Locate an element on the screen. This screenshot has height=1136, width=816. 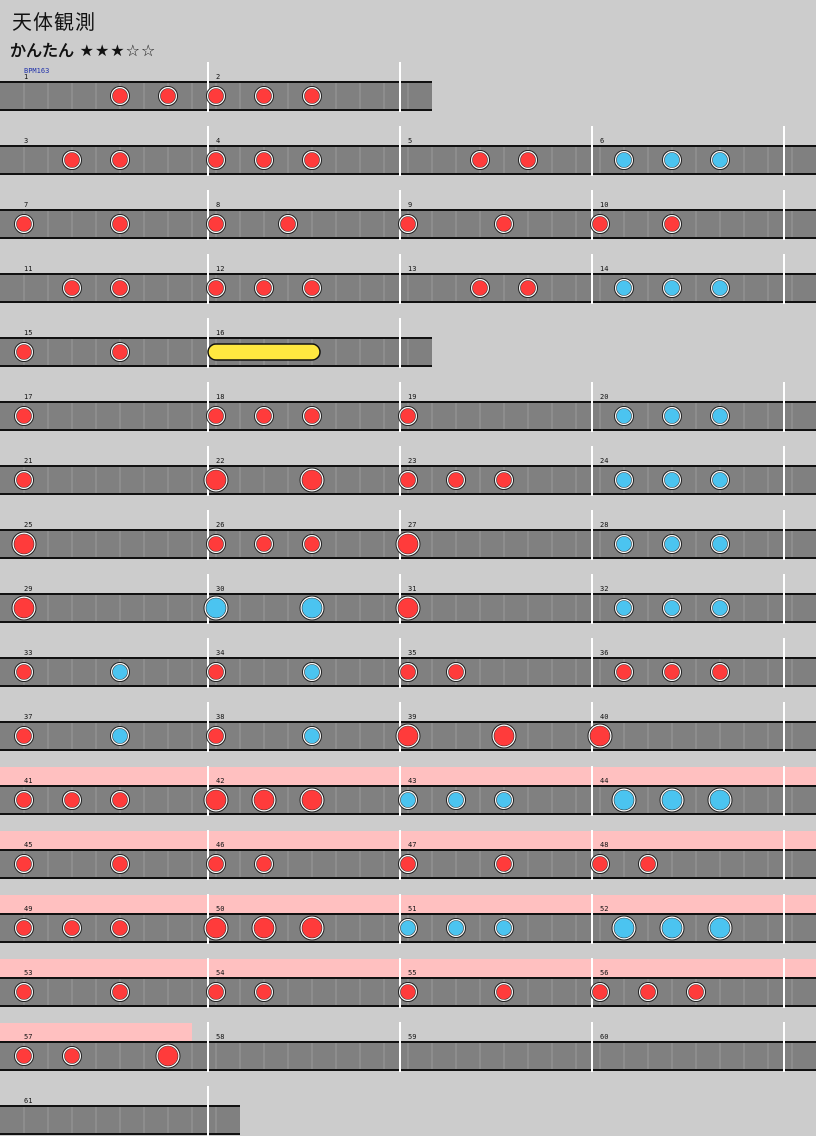
measure-number: 44 is located at coordinates (604, 781).